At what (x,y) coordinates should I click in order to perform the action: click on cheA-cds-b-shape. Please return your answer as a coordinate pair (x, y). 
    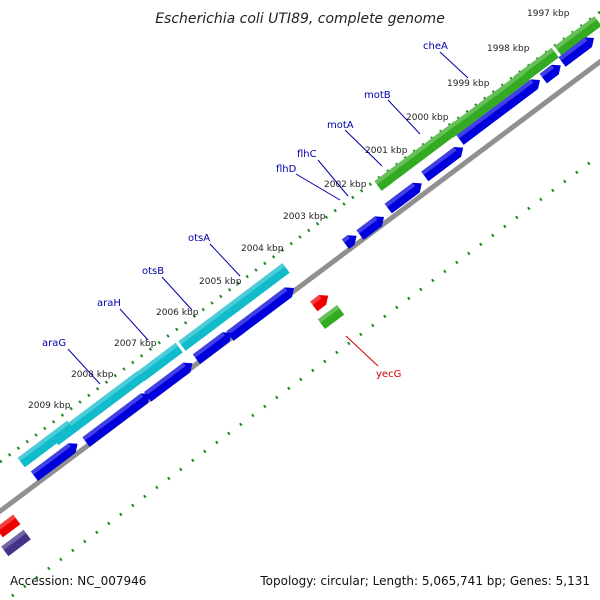
    Looking at the image, I should click on (550, 74).